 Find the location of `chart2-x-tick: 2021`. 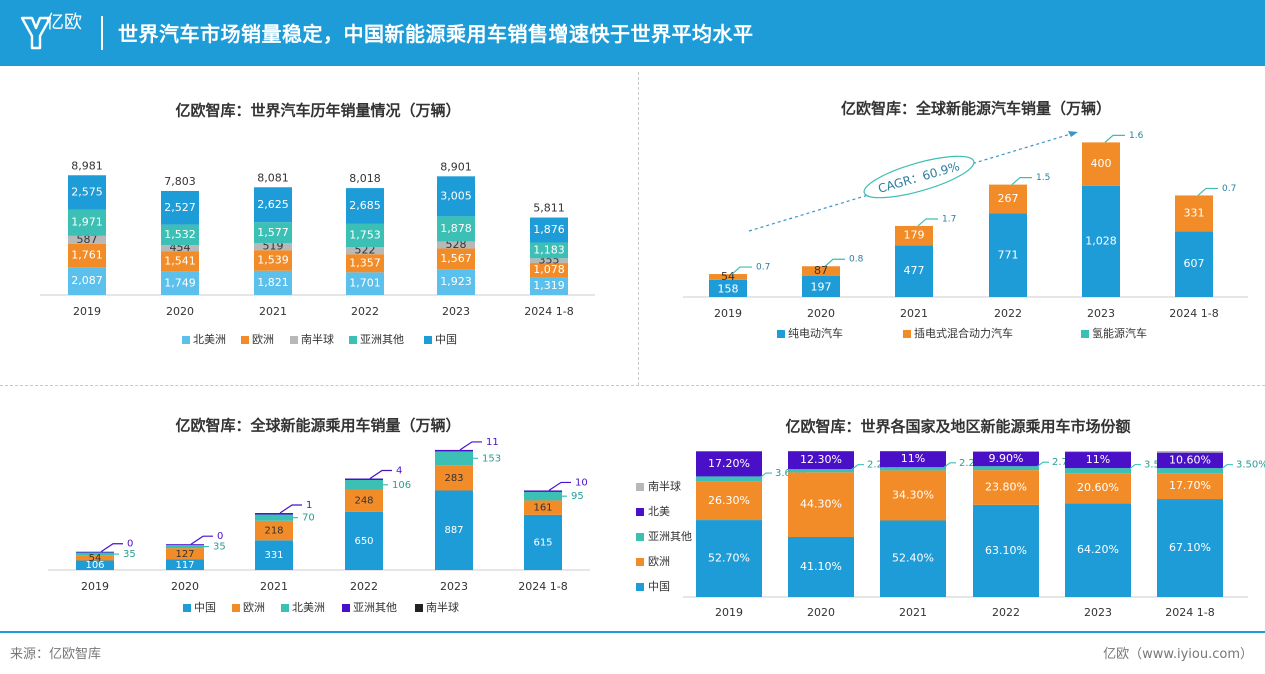

chart2-x-tick: 2021 is located at coordinates (914, 313).